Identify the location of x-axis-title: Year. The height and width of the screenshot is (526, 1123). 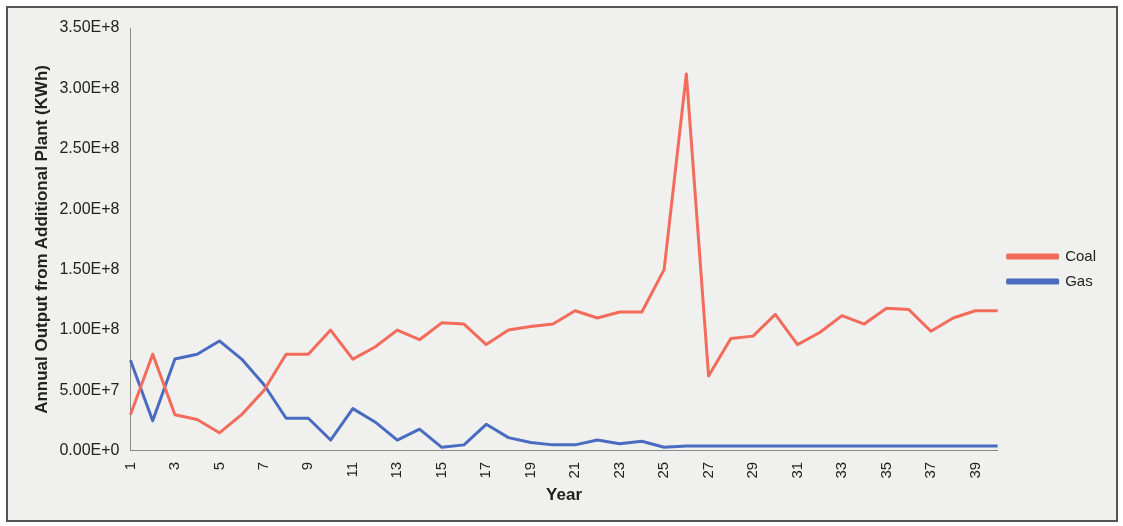
(564, 495).